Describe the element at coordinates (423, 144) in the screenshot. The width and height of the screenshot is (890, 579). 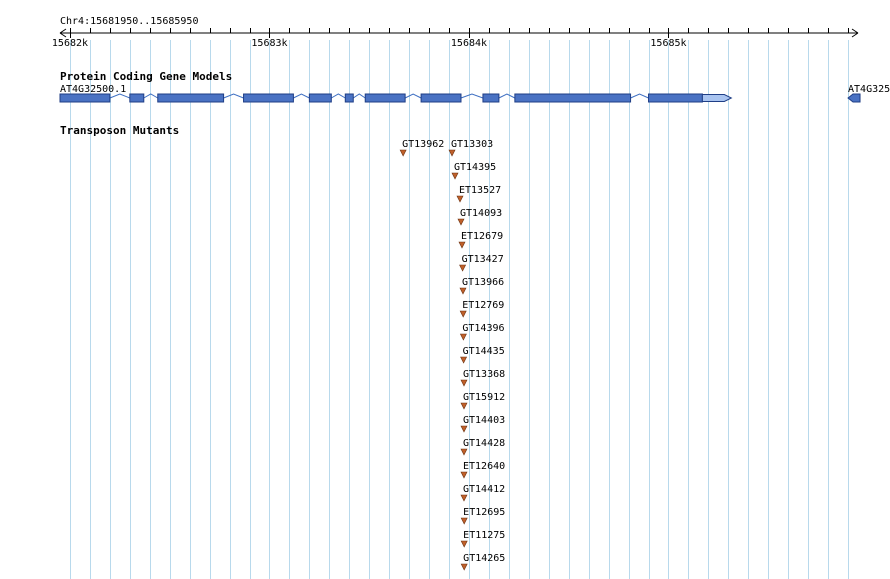
I see `mutant-label: GT13962` at that location.